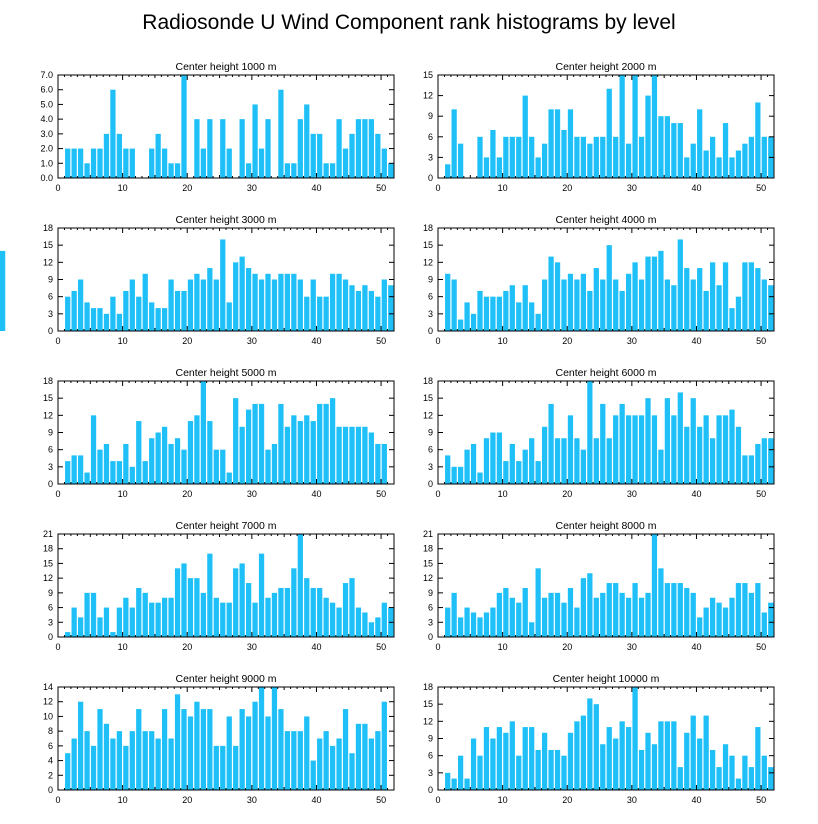 The width and height of the screenshot is (818, 824). What do you see at coordinates (428, 534) in the screenshot?
I see `y-tick-label: 21` at bounding box center [428, 534].